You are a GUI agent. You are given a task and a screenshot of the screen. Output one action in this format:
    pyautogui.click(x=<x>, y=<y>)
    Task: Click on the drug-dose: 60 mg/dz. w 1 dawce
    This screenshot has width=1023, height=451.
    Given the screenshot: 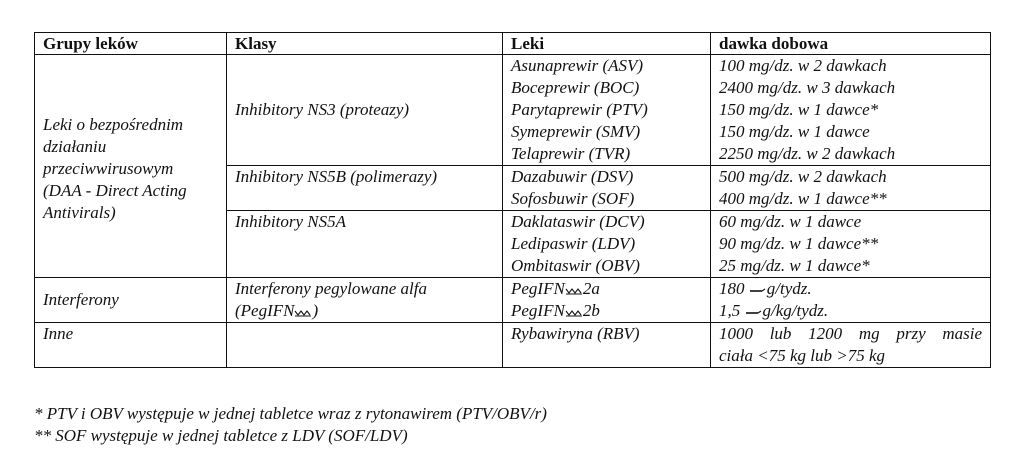 What is the action you would take?
    pyautogui.click(x=790, y=221)
    